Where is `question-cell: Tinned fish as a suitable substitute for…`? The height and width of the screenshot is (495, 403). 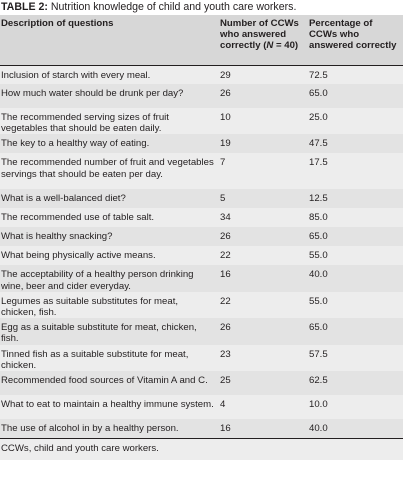 question-cell: Tinned fish as a suitable substitute for… is located at coordinates (109, 358).